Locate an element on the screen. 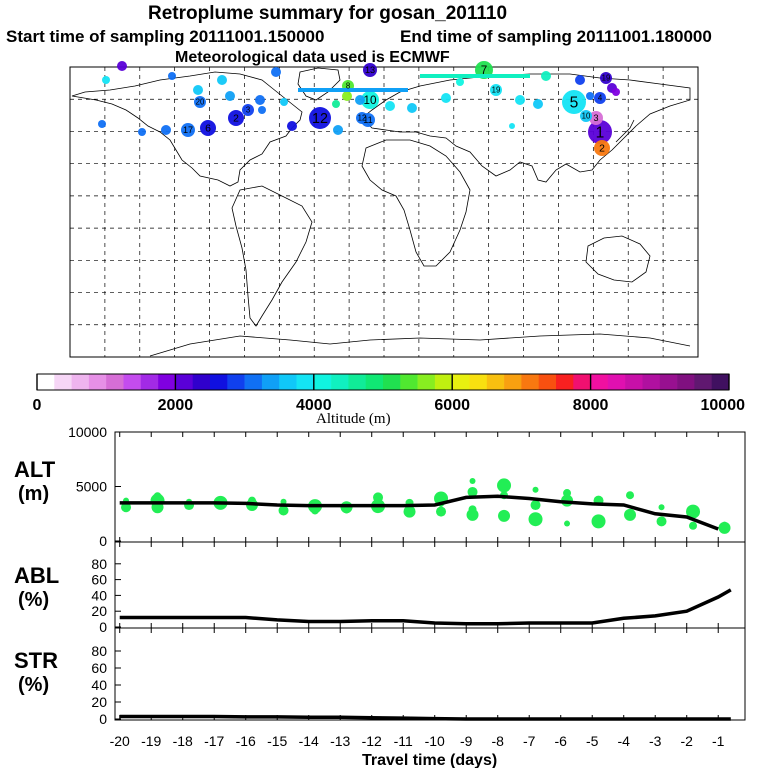  plume-streak is located at coordinates (475, 76).